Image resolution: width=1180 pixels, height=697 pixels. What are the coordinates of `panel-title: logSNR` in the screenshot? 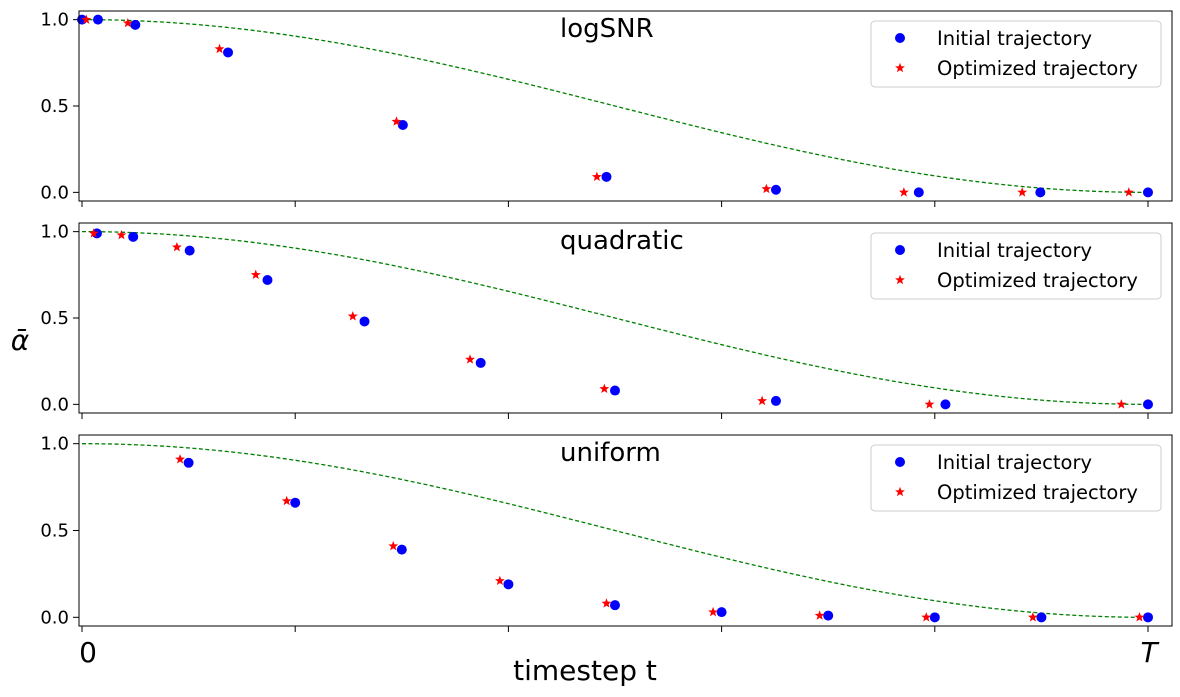 It's located at (607, 29).